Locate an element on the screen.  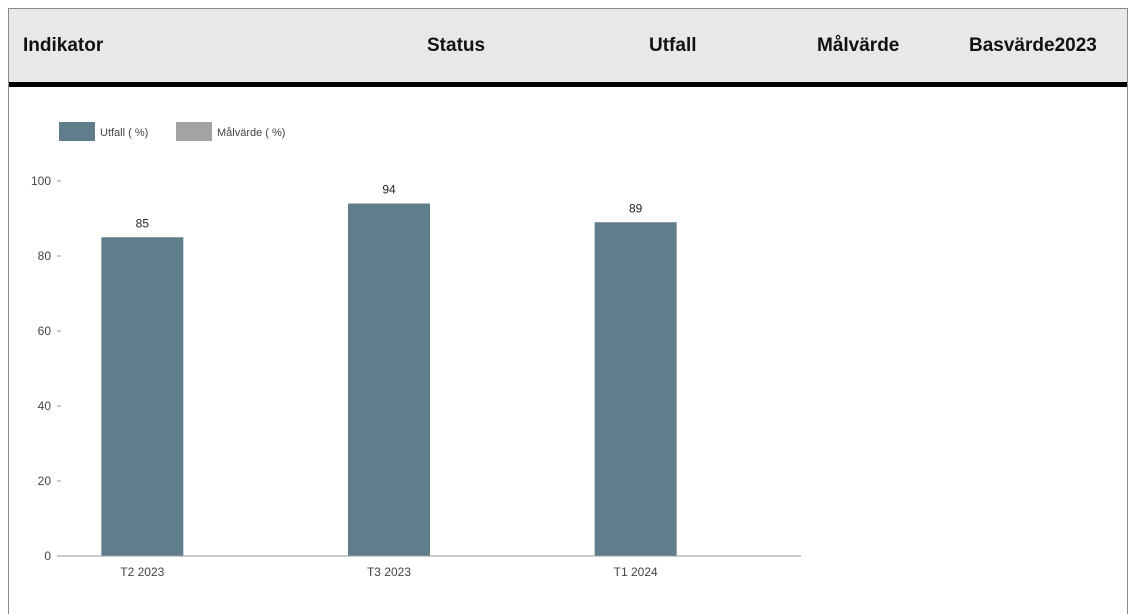
chart-legend: Utfall ( %) Målvärde ( %) is located at coordinates (172, 131).